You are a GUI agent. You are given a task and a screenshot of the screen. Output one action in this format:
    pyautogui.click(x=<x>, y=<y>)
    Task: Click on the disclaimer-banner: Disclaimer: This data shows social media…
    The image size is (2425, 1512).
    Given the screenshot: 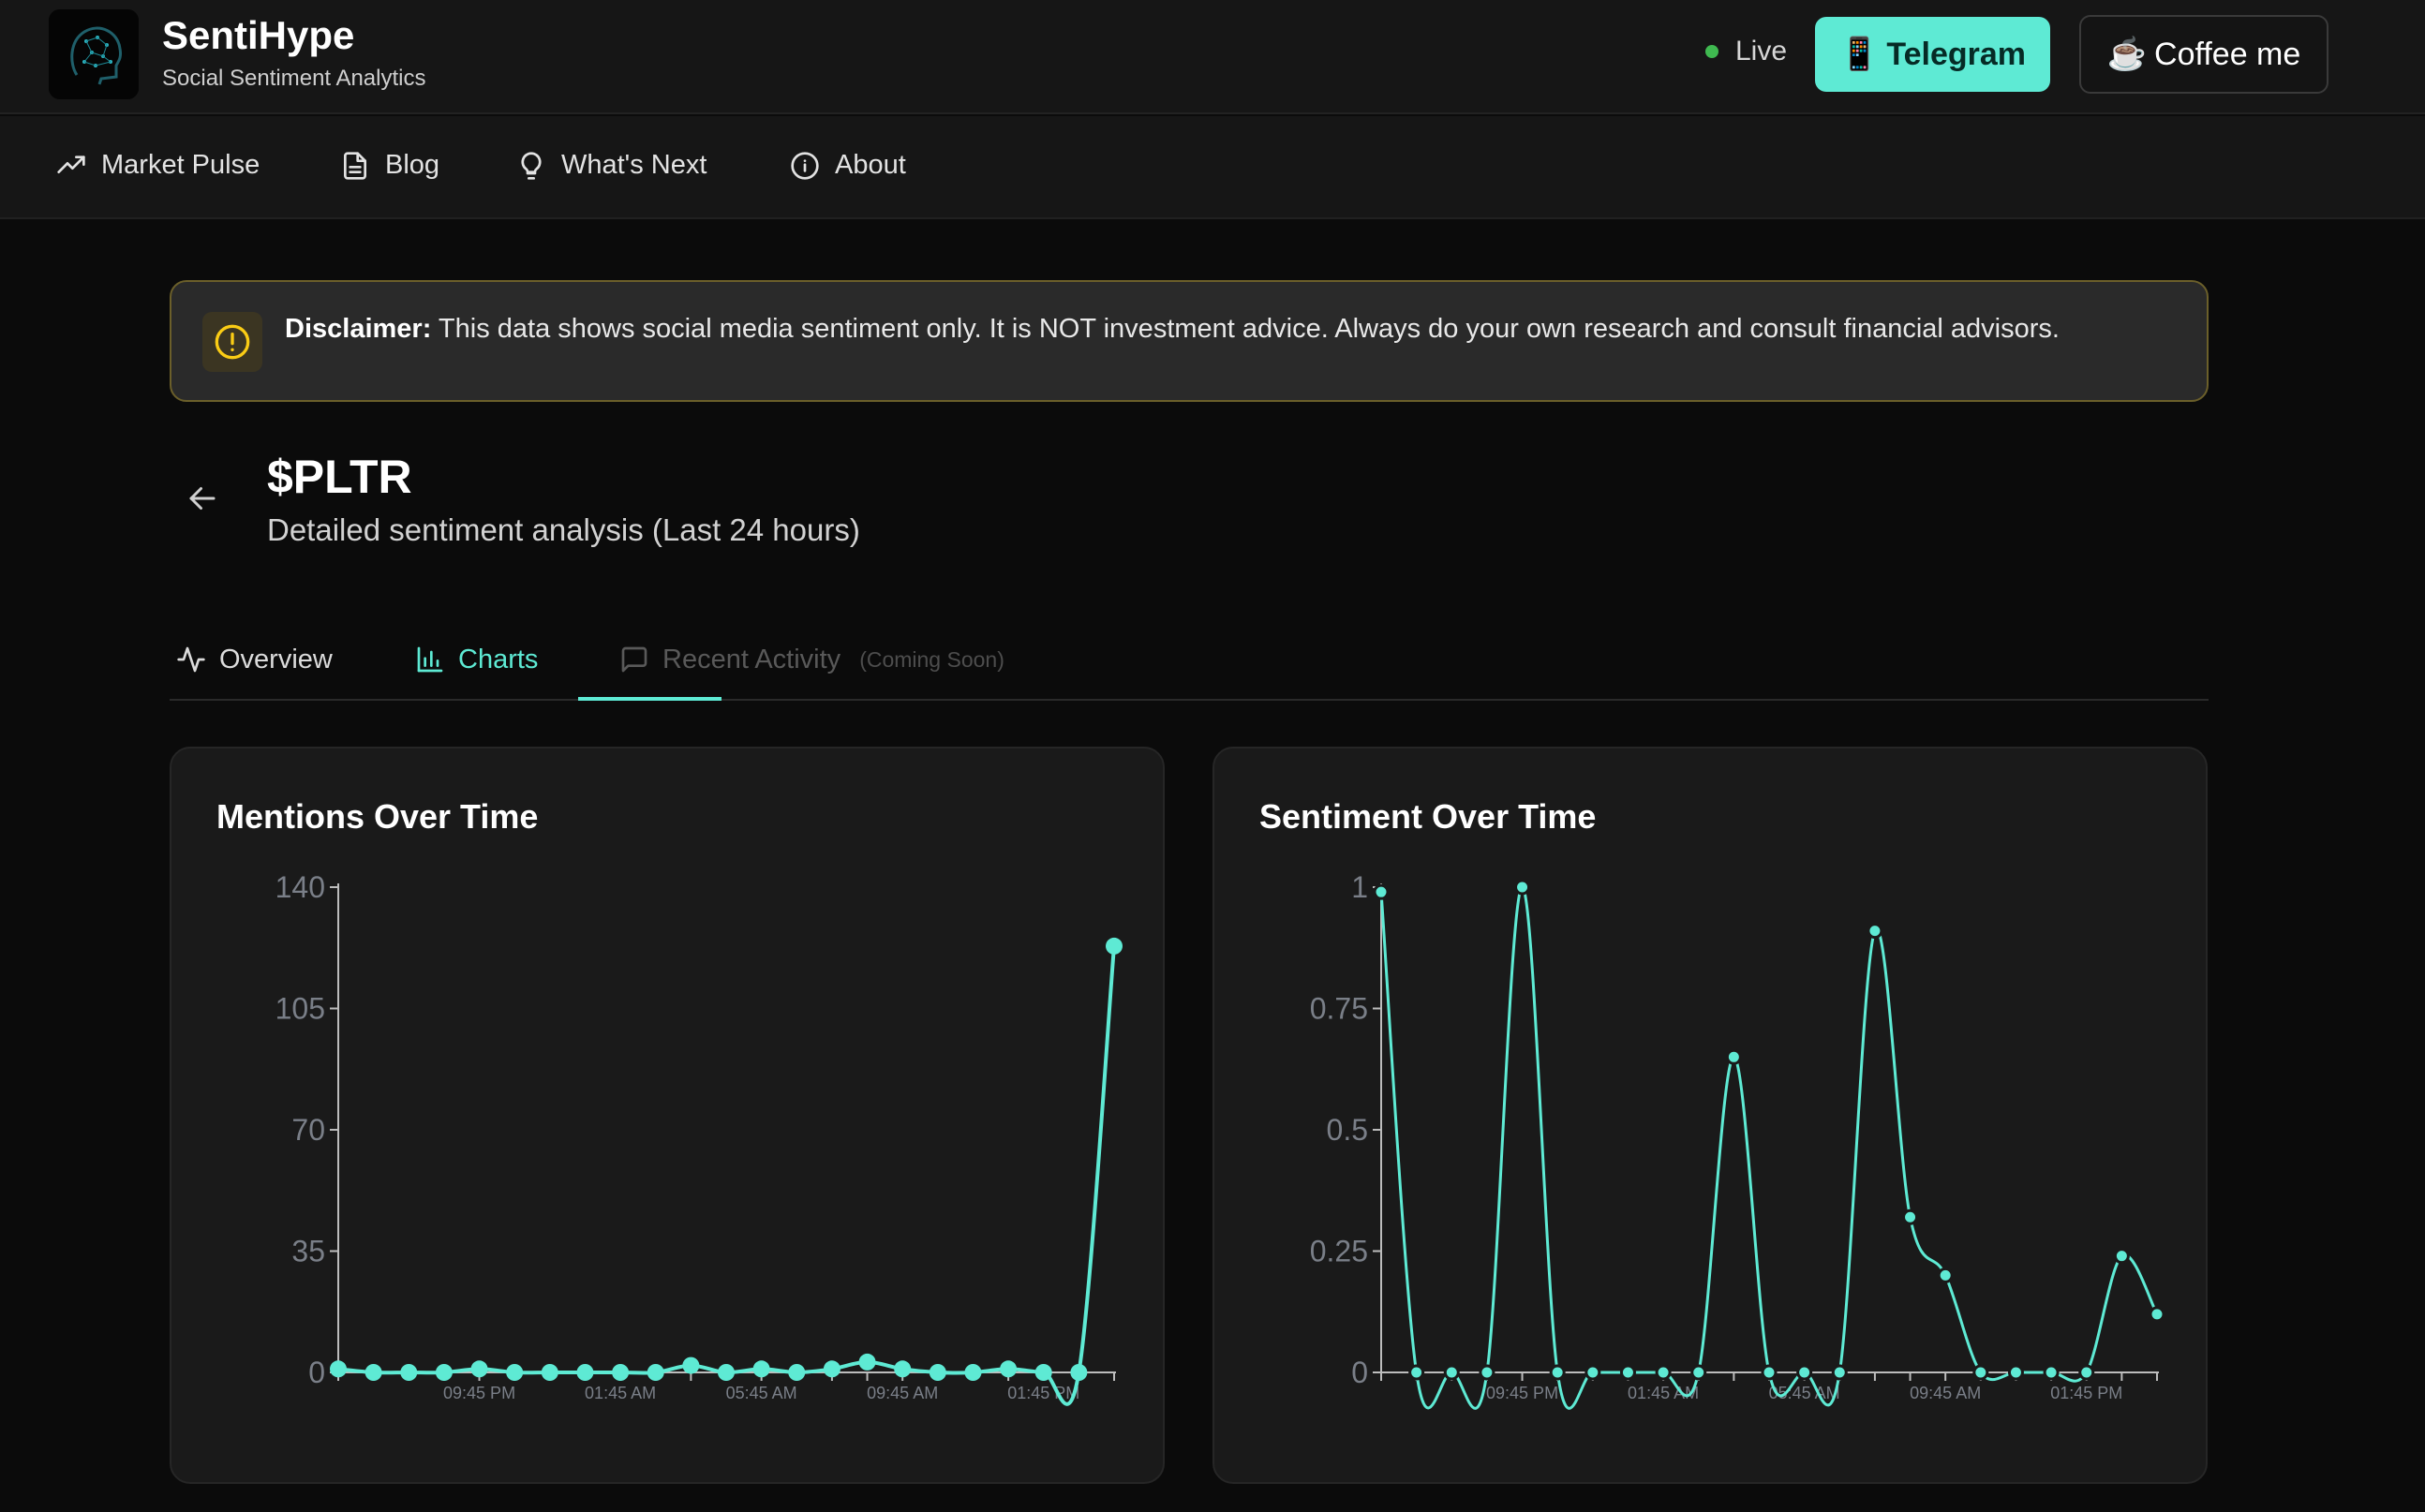 What is the action you would take?
    pyautogui.click(x=1190, y=341)
    